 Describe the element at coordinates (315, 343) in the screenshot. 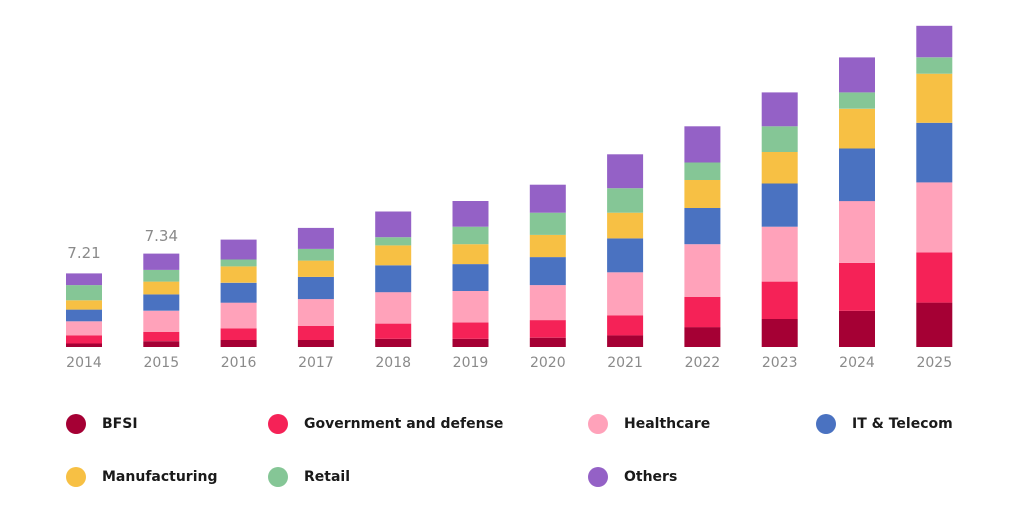

I see `bar-segment-bfsi-2017` at that location.